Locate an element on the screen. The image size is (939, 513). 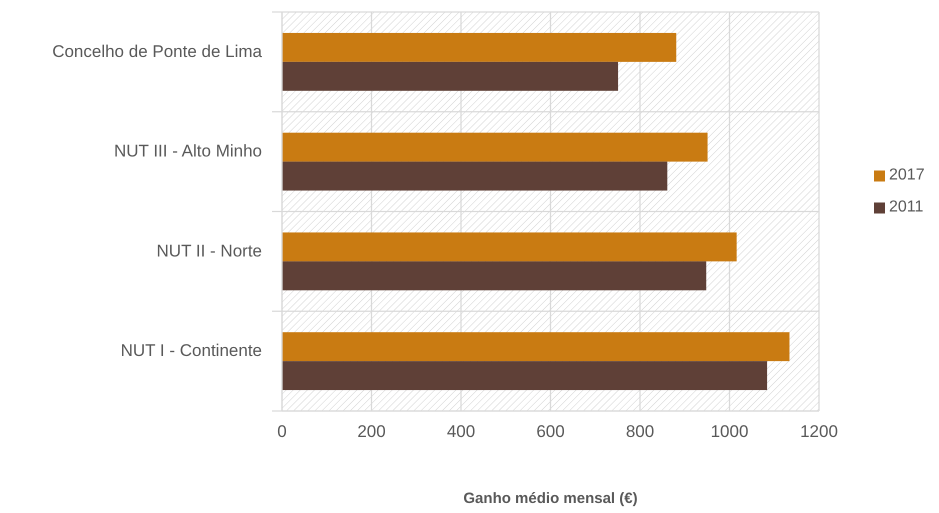
x-tick-label: 800 is located at coordinates (640, 432).